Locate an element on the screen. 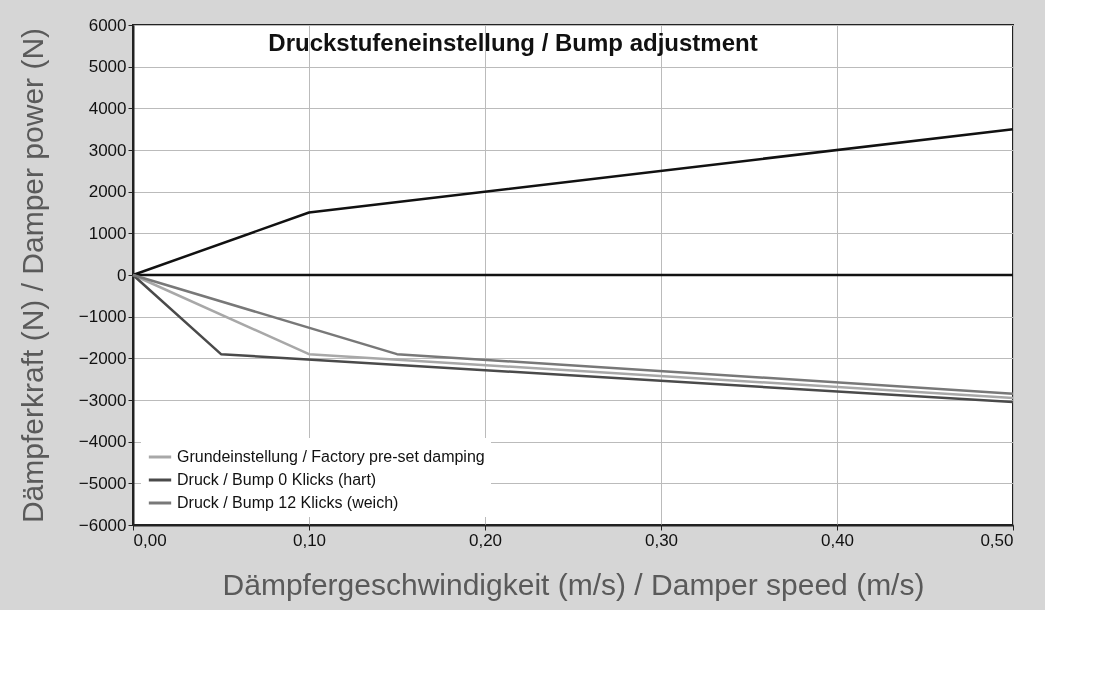  y-tick-label: 3000 is located at coordinates (107, 150).